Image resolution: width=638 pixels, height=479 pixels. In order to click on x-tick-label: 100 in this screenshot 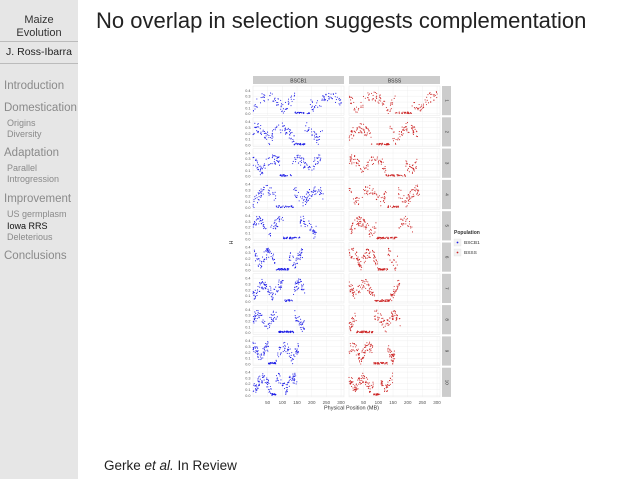, I will do `click(283, 402)`.